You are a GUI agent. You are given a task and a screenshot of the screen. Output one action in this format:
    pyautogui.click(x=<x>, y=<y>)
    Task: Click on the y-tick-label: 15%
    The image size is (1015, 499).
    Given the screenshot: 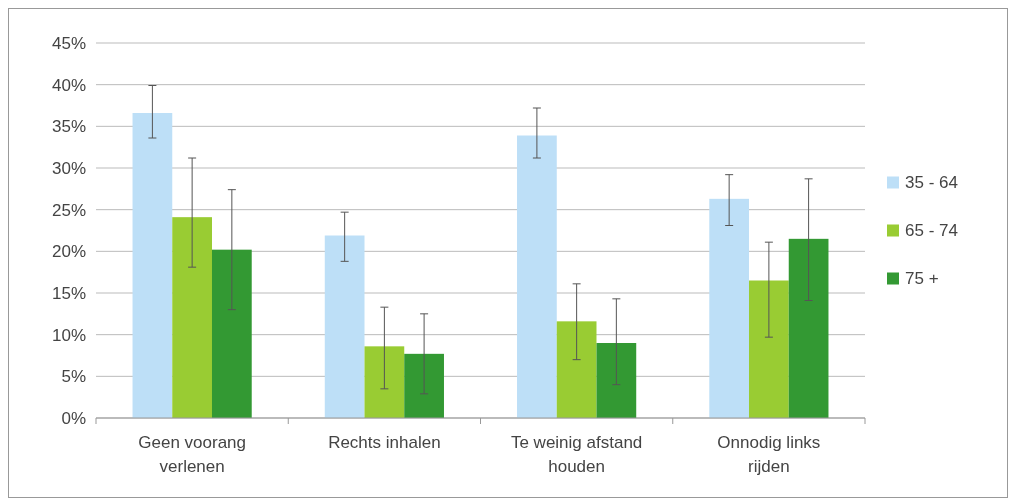 What is the action you would take?
    pyautogui.click(x=68, y=293)
    